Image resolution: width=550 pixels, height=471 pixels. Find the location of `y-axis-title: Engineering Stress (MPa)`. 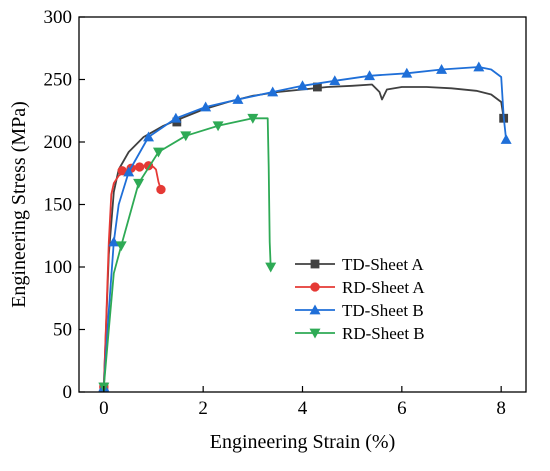

y-axis-title: Engineering Stress (MPa) is located at coordinates (19, 204).